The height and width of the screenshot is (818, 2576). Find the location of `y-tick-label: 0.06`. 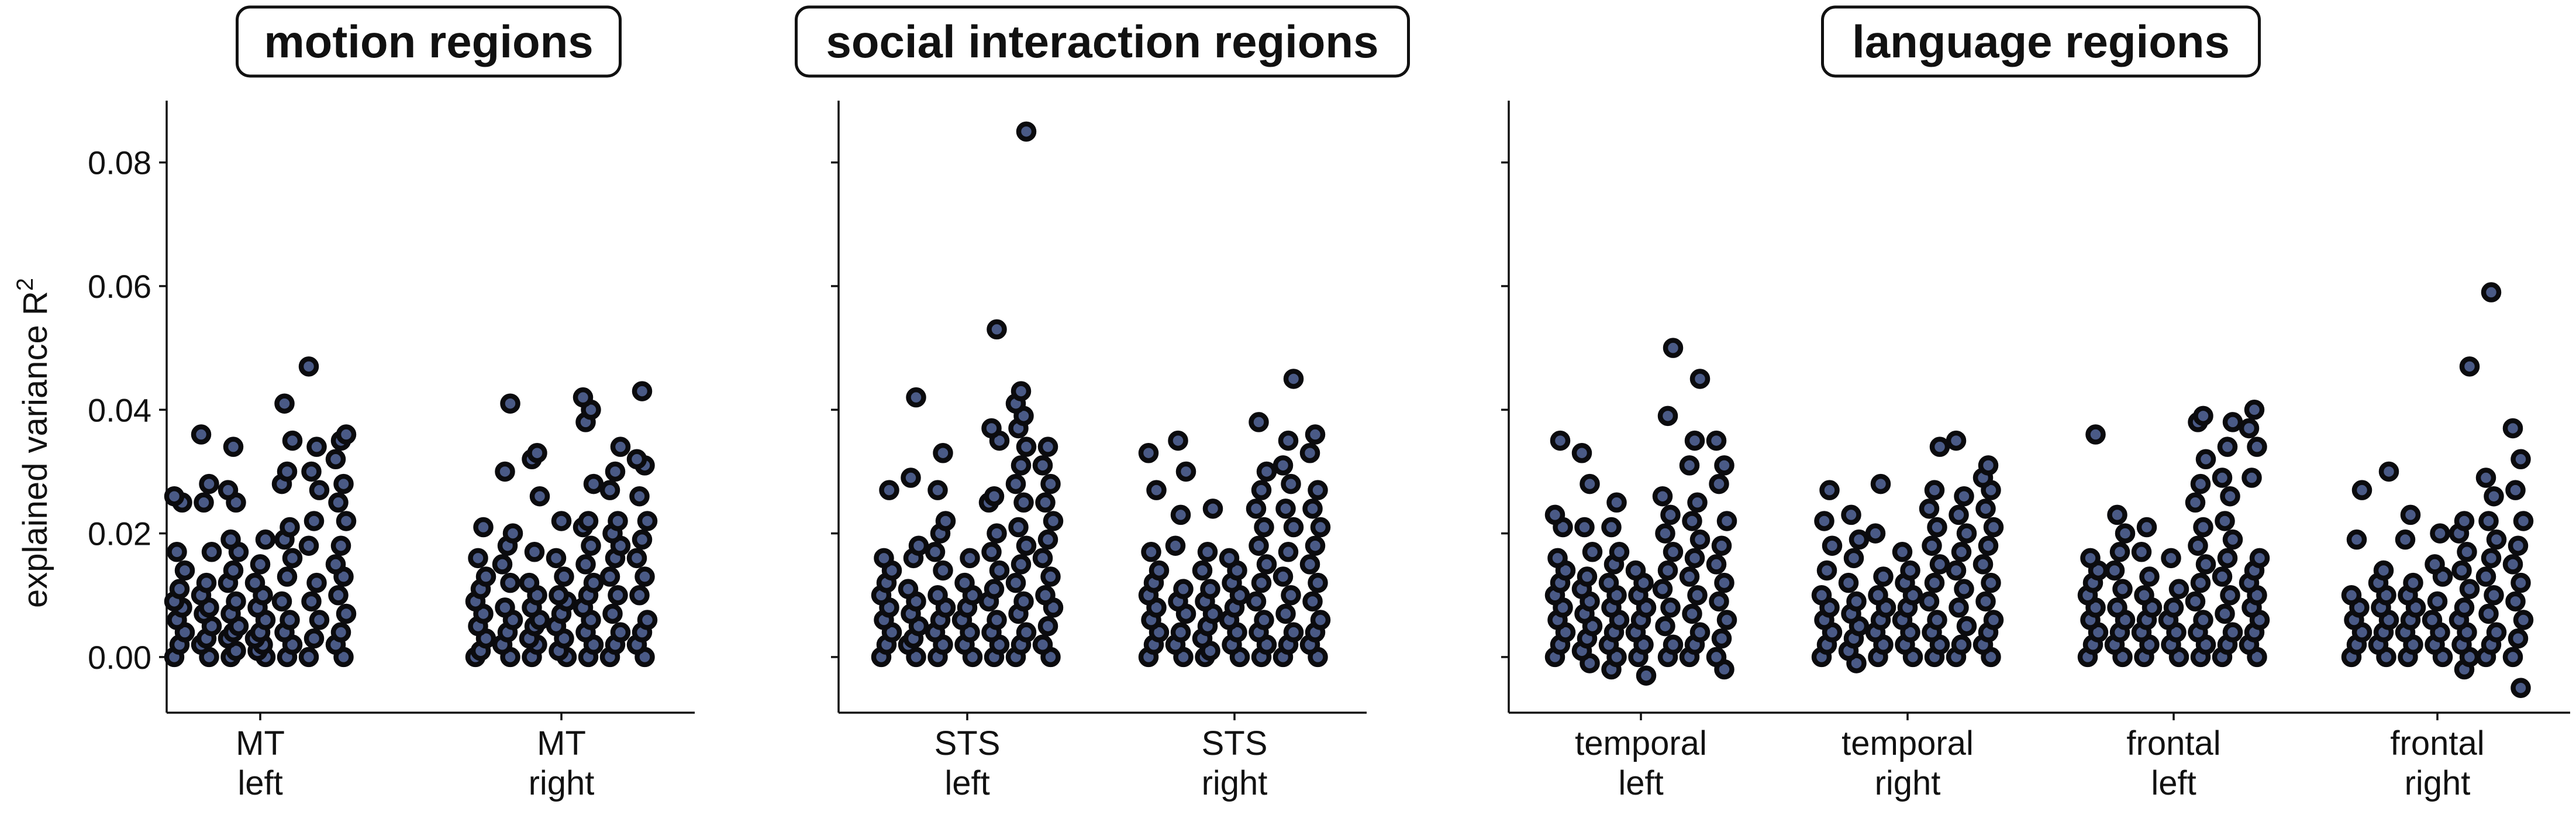

y-tick-label: 0.06 is located at coordinates (120, 286).